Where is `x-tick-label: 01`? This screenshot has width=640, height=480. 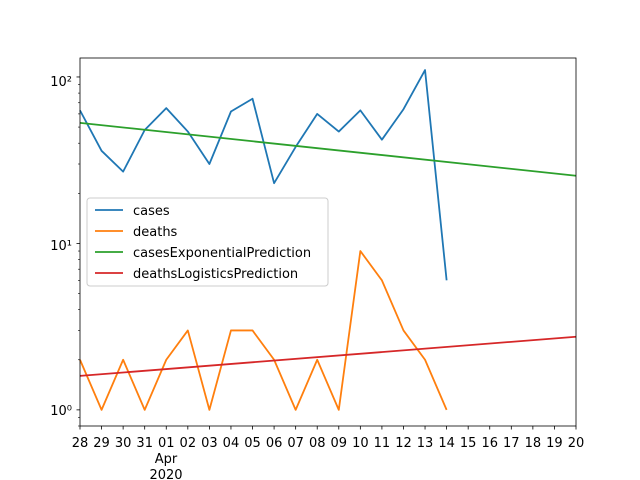 x-tick-label: 01 is located at coordinates (166, 443).